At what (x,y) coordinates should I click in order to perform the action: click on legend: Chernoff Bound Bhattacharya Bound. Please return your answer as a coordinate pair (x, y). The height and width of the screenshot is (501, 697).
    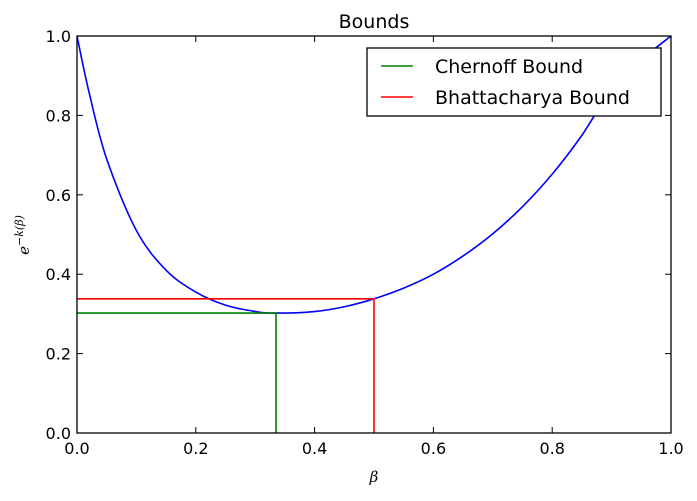
    Looking at the image, I should click on (514, 82).